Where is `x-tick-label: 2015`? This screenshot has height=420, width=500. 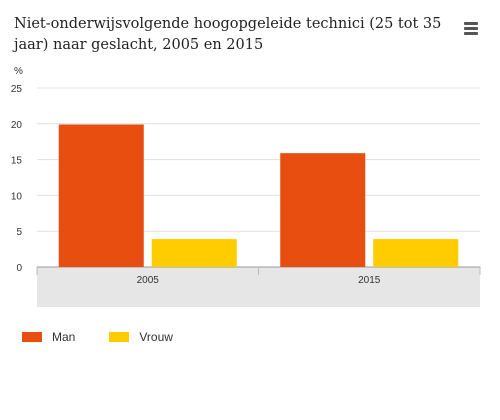 x-tick-label: 2015 is located at coordinates (369, 280).